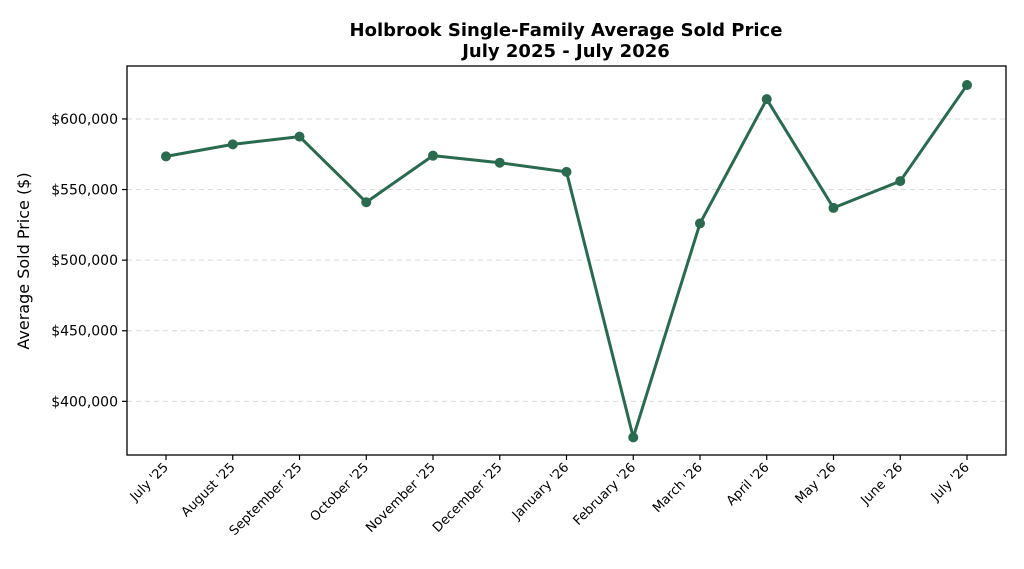  I want to click on x-tick-label: April '26, so click(748, 484).